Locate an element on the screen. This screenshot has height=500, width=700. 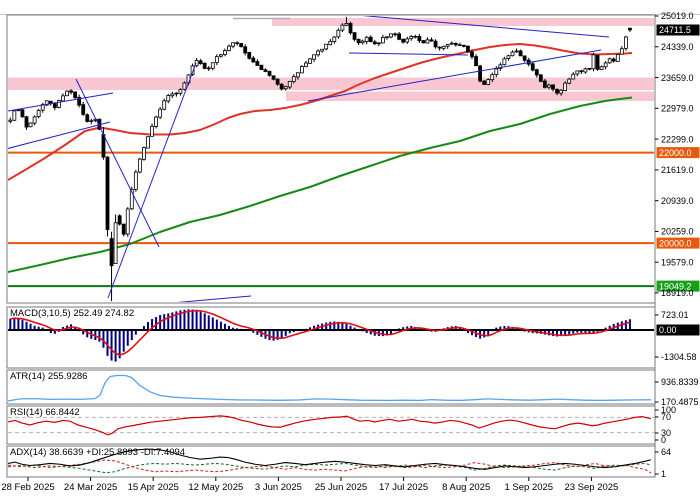
svg-text: 64 is located at coordinates (666, 452).